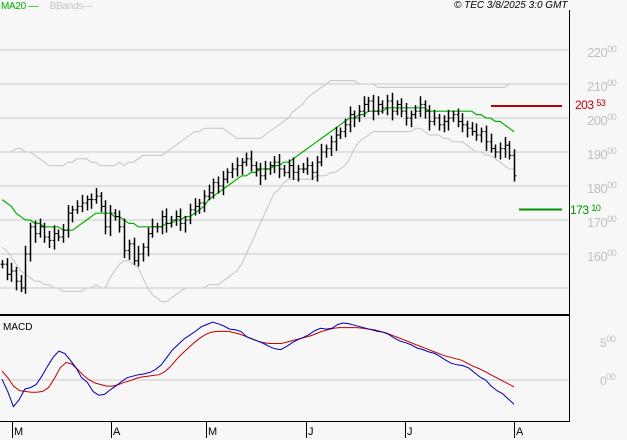 The height and width of the screenshot is (440, 627). What do you see at coordinates (608, 380) in the screenshot?
I see `macd-axis-label: 000` at bounding box center [608, 380].